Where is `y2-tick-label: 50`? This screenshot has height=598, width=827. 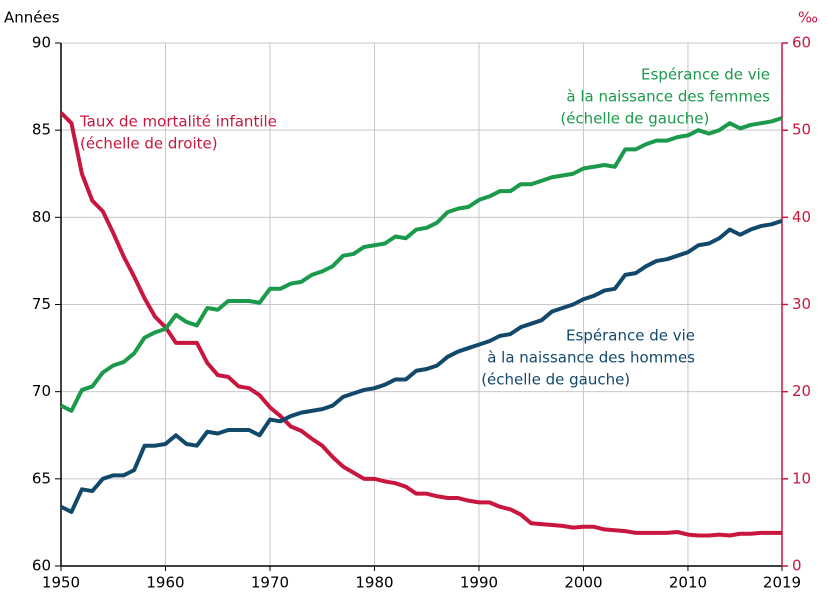
y2-tick-label: 50 is located at coordinates (801, 130).